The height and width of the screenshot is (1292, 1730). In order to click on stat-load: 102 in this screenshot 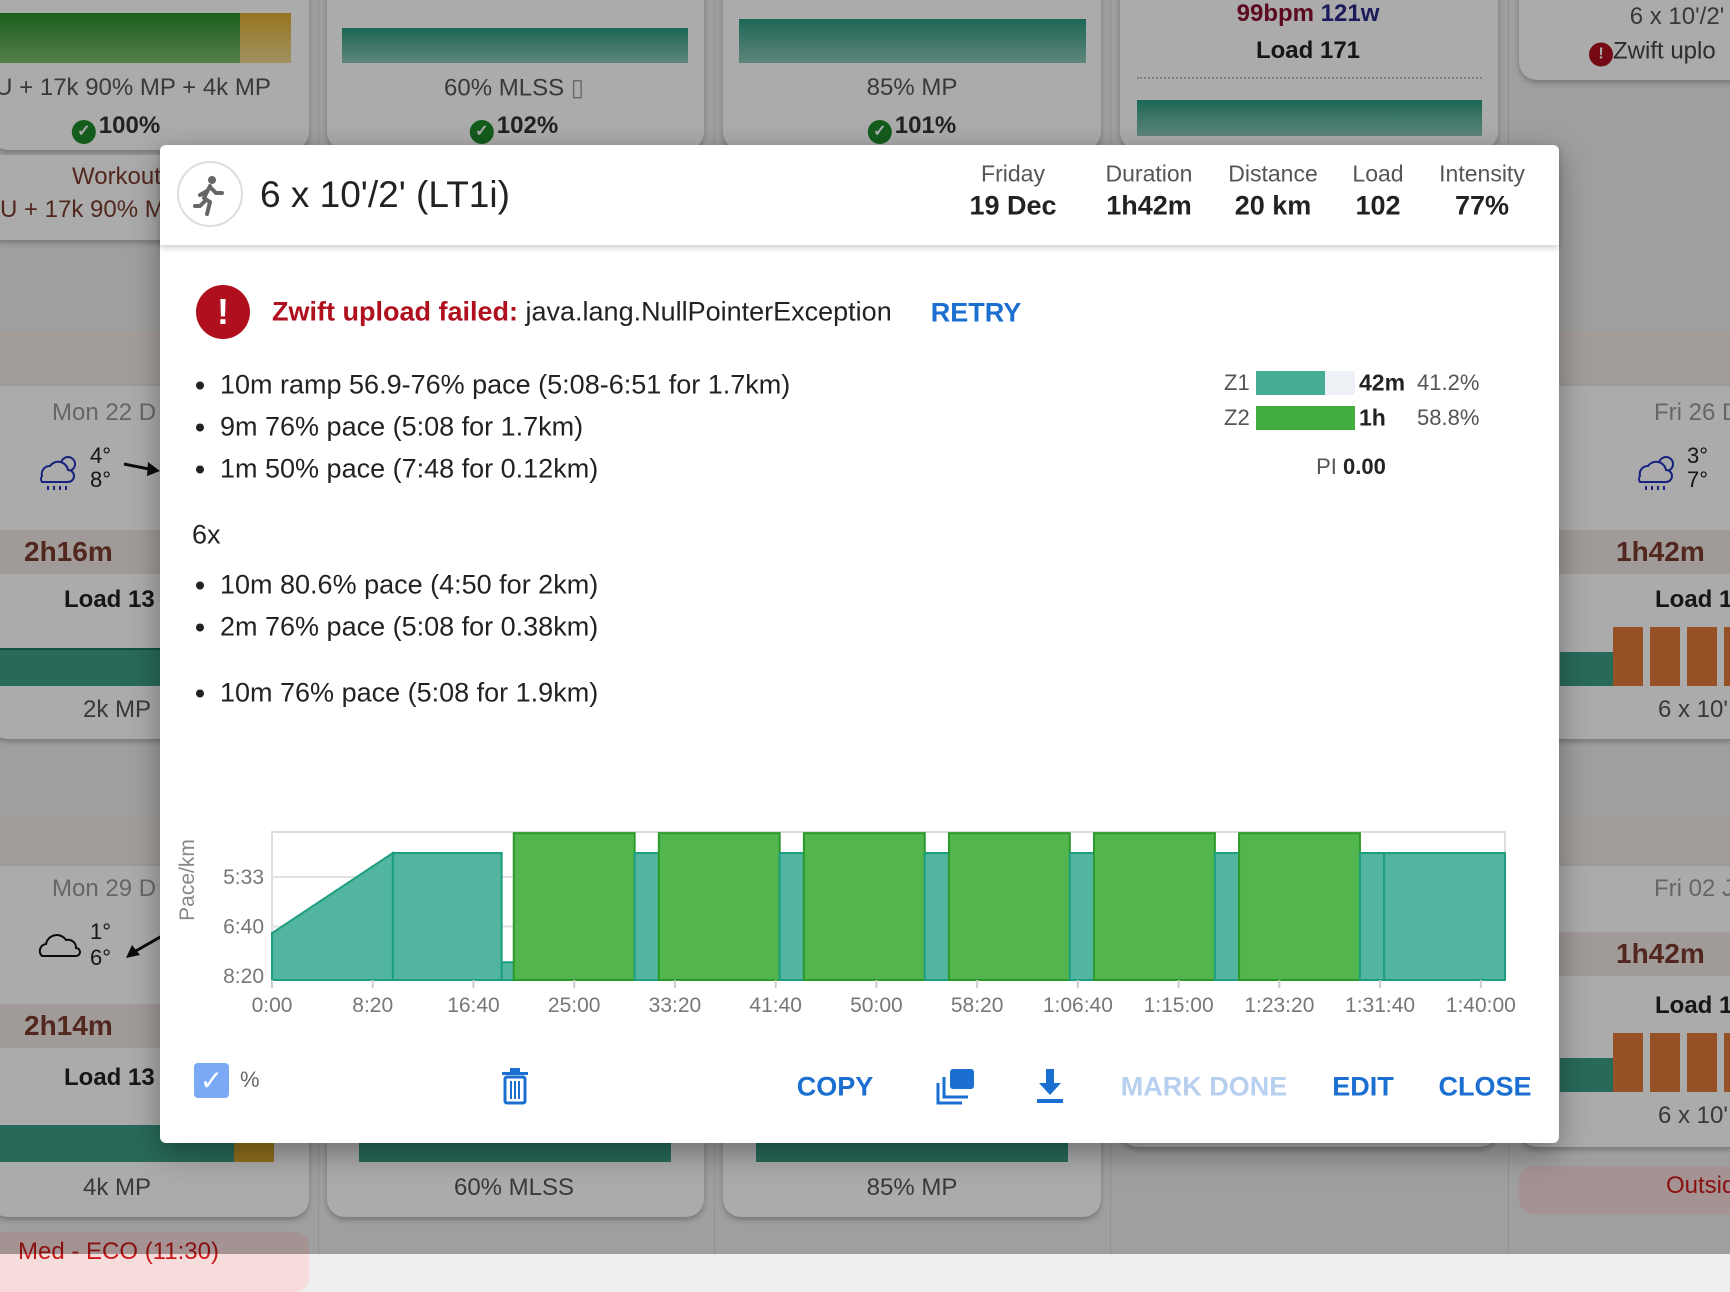, I will do `click(1378, 205)`.